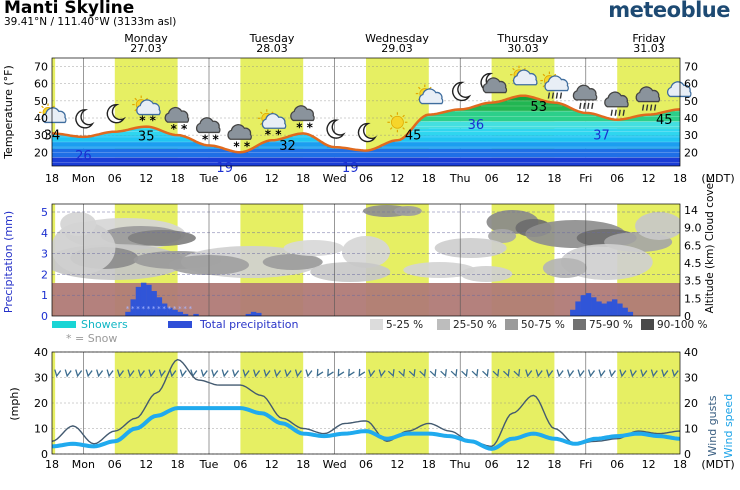 The width and height of the screenshot is (740, 490). What do you see at coordinates (476, 125) in the screenshot?
I see `temperature-value-label: 36` at bounding box center [476, 125].